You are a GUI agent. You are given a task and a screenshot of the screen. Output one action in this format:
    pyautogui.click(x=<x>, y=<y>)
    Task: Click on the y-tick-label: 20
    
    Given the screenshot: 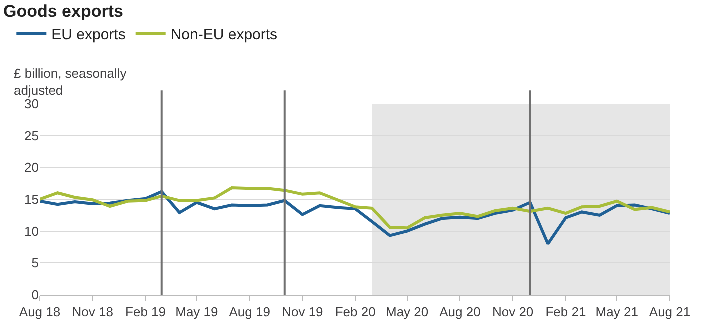 What is the action you would take?
    pyautogui.click(x=31, y=168)
    